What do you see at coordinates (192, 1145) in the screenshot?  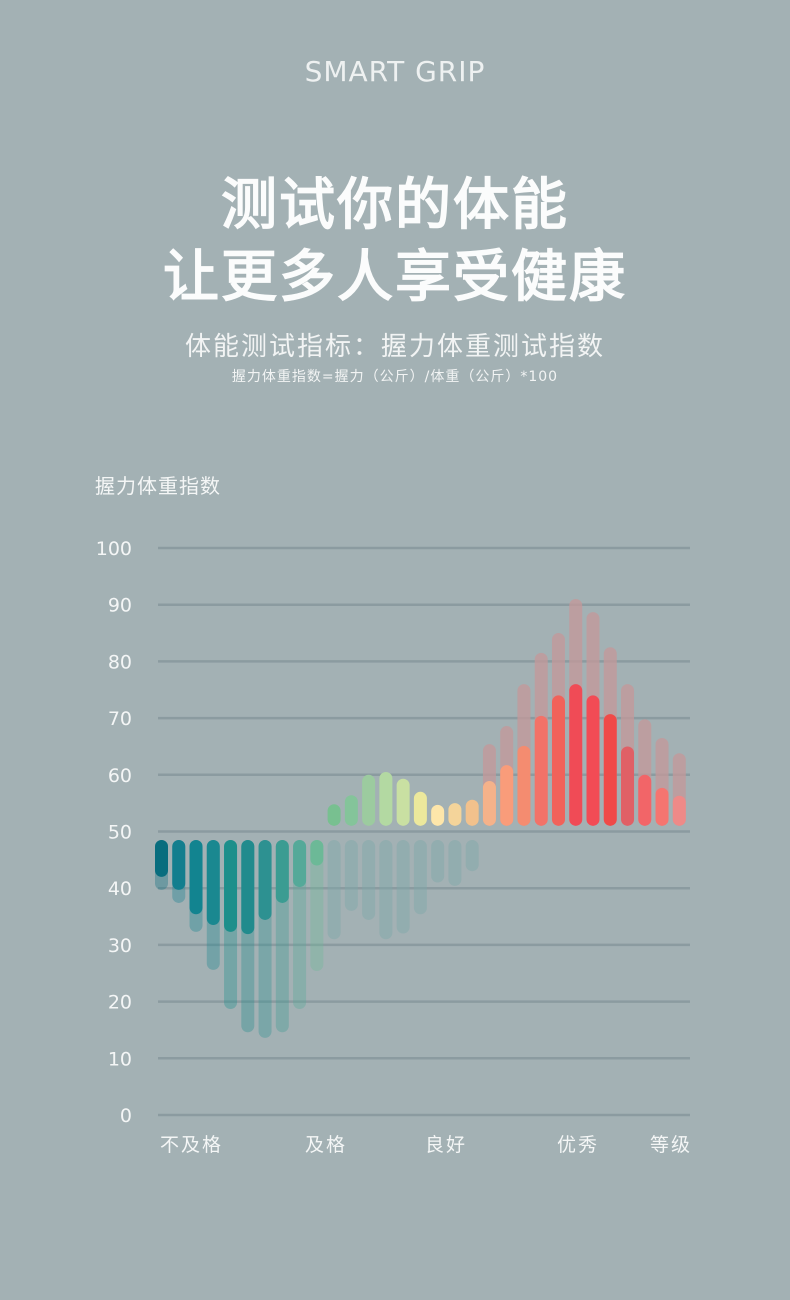 I see `x-category-label: 不及格` at bounding box center [192, 1145].